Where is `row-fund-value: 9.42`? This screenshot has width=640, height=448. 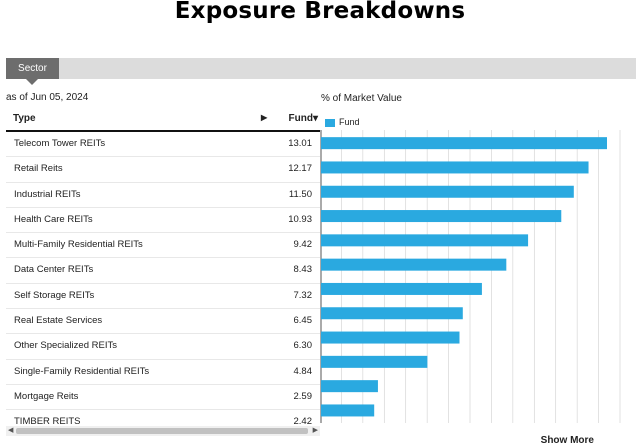 row-fund-value: 9.42 is located at coordinates (303, 245).